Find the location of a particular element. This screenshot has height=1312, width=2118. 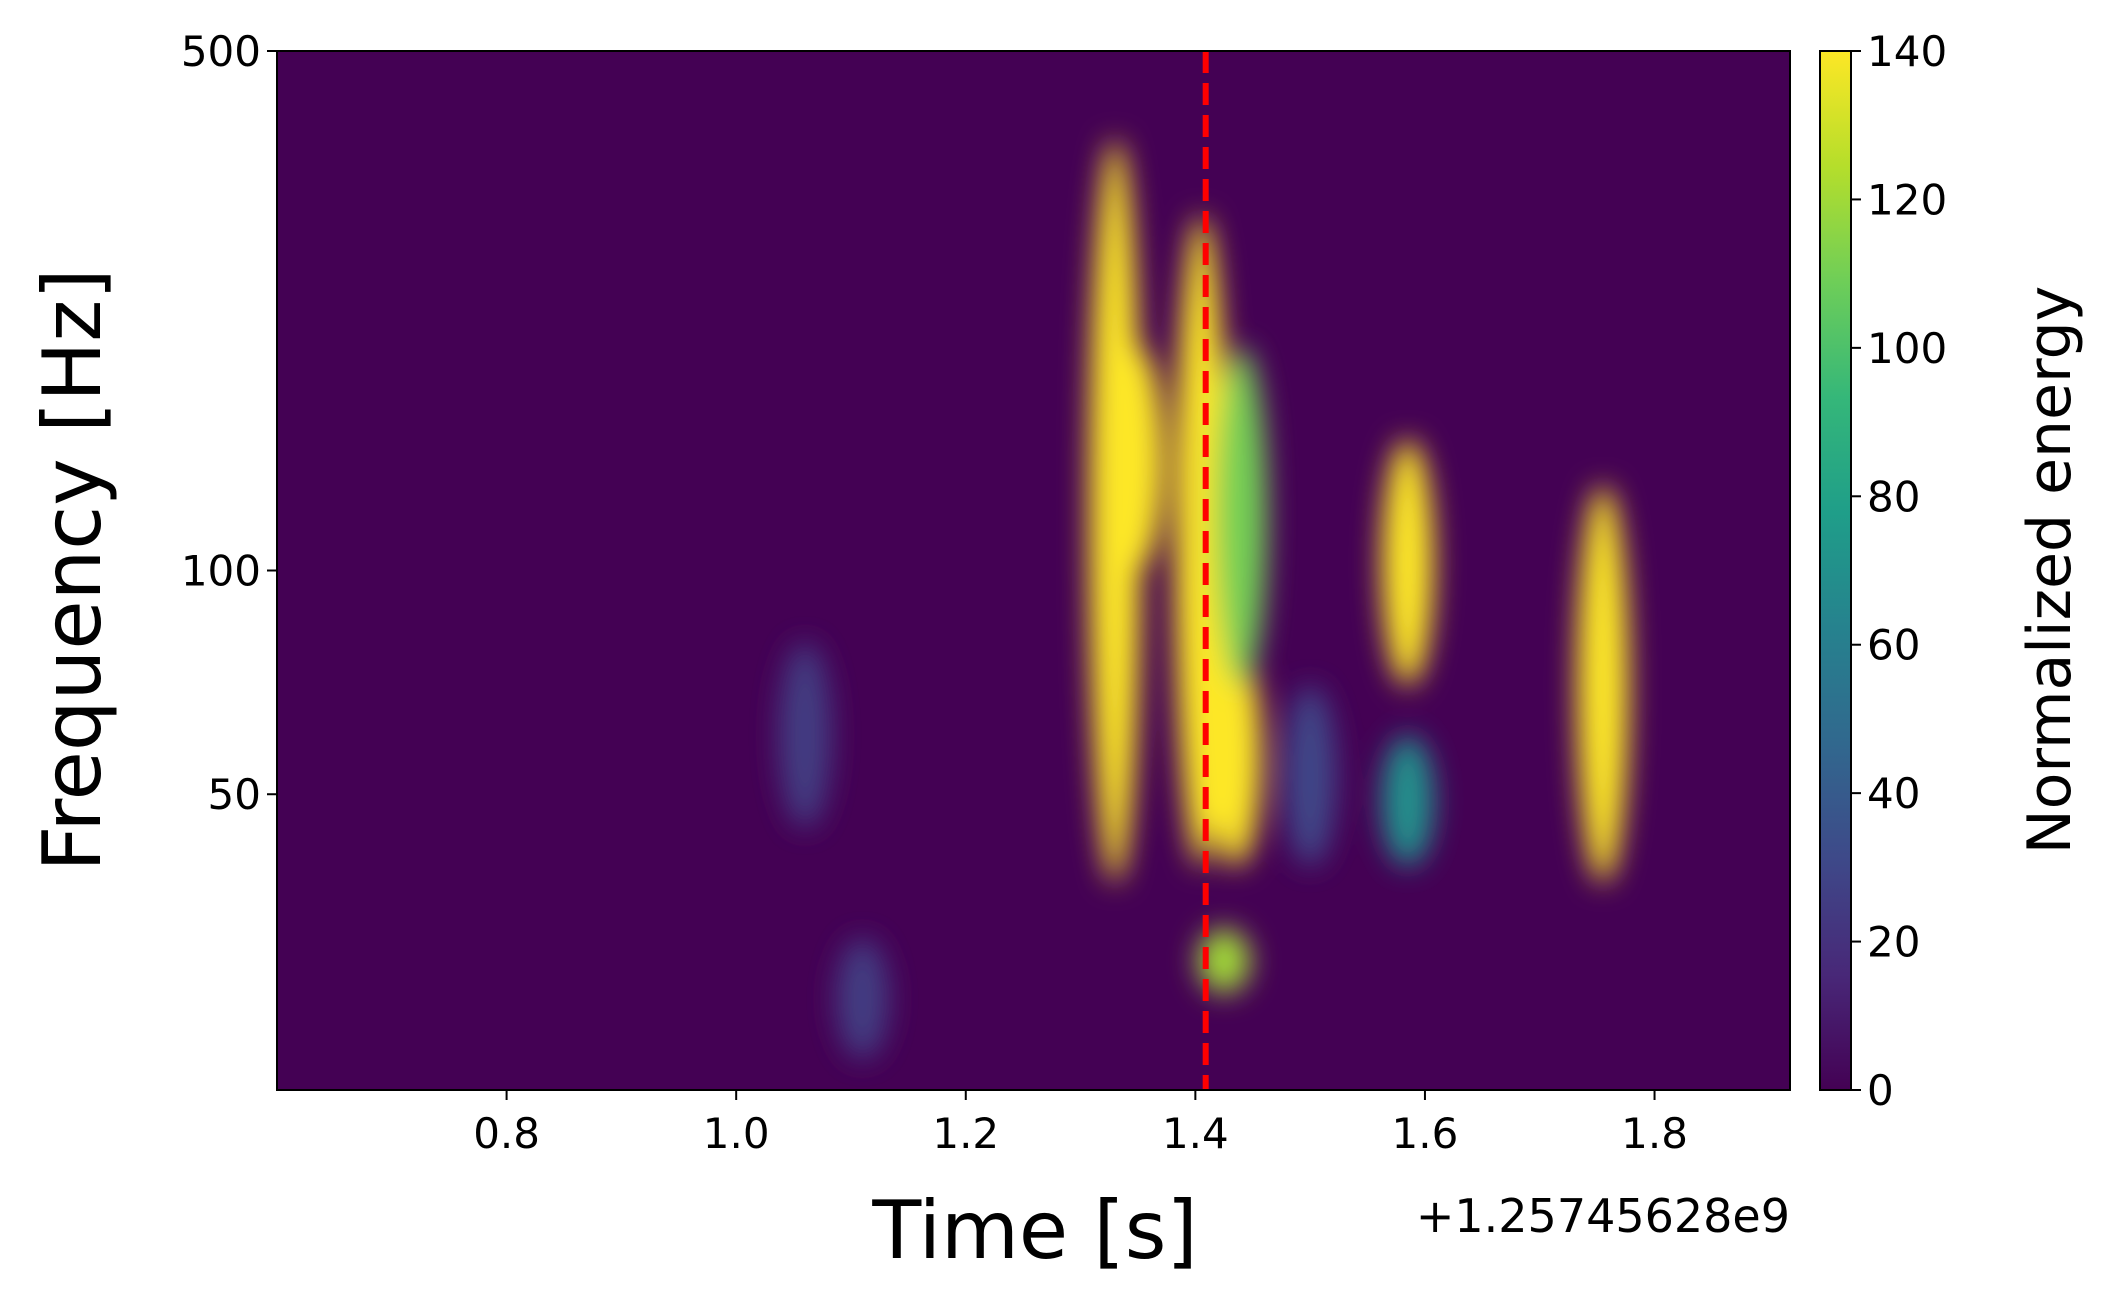

colorbar-tick-label: 40 is located at coordinates (1893, 793).